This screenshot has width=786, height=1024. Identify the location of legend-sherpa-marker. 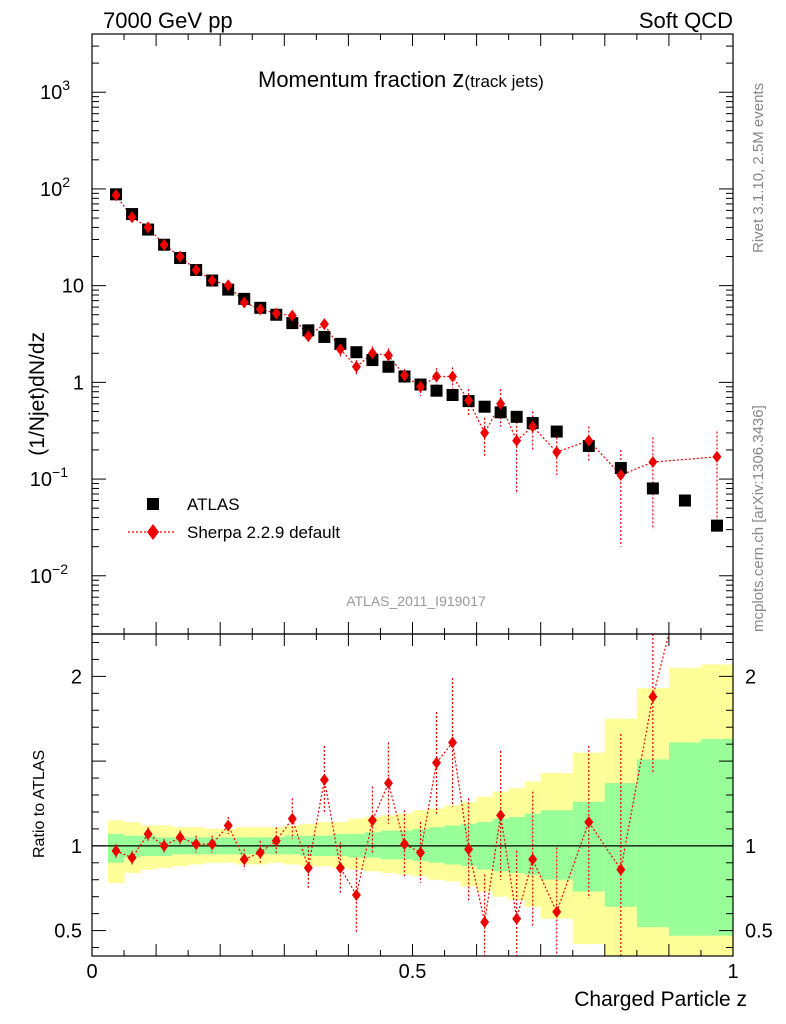
(153, 532).